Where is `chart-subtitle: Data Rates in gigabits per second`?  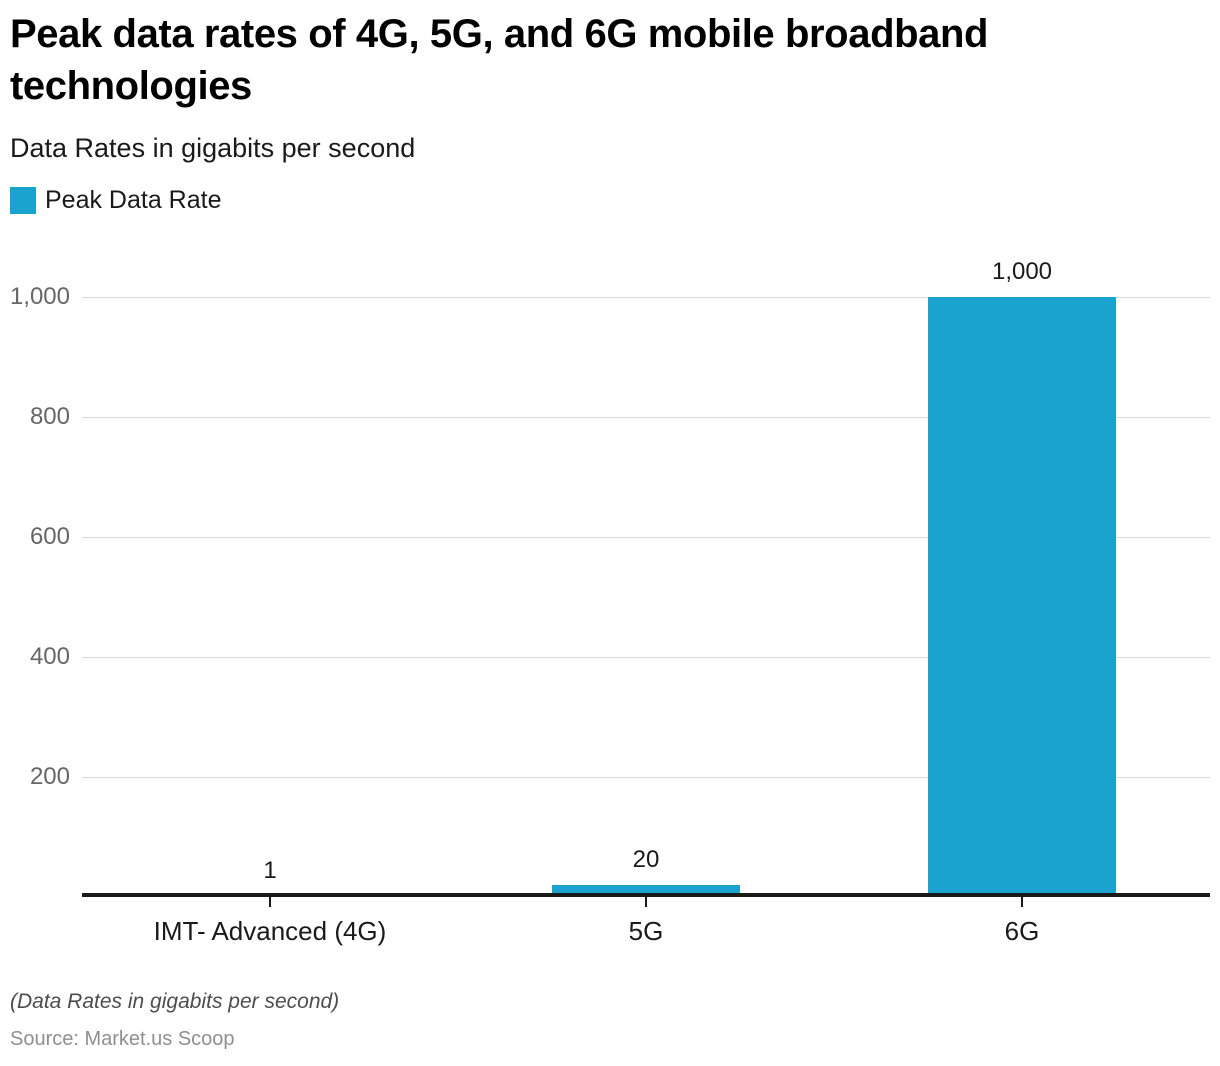
chart-subtitle: Data Rates in gigabits per second is located at coordinates (213, 148).